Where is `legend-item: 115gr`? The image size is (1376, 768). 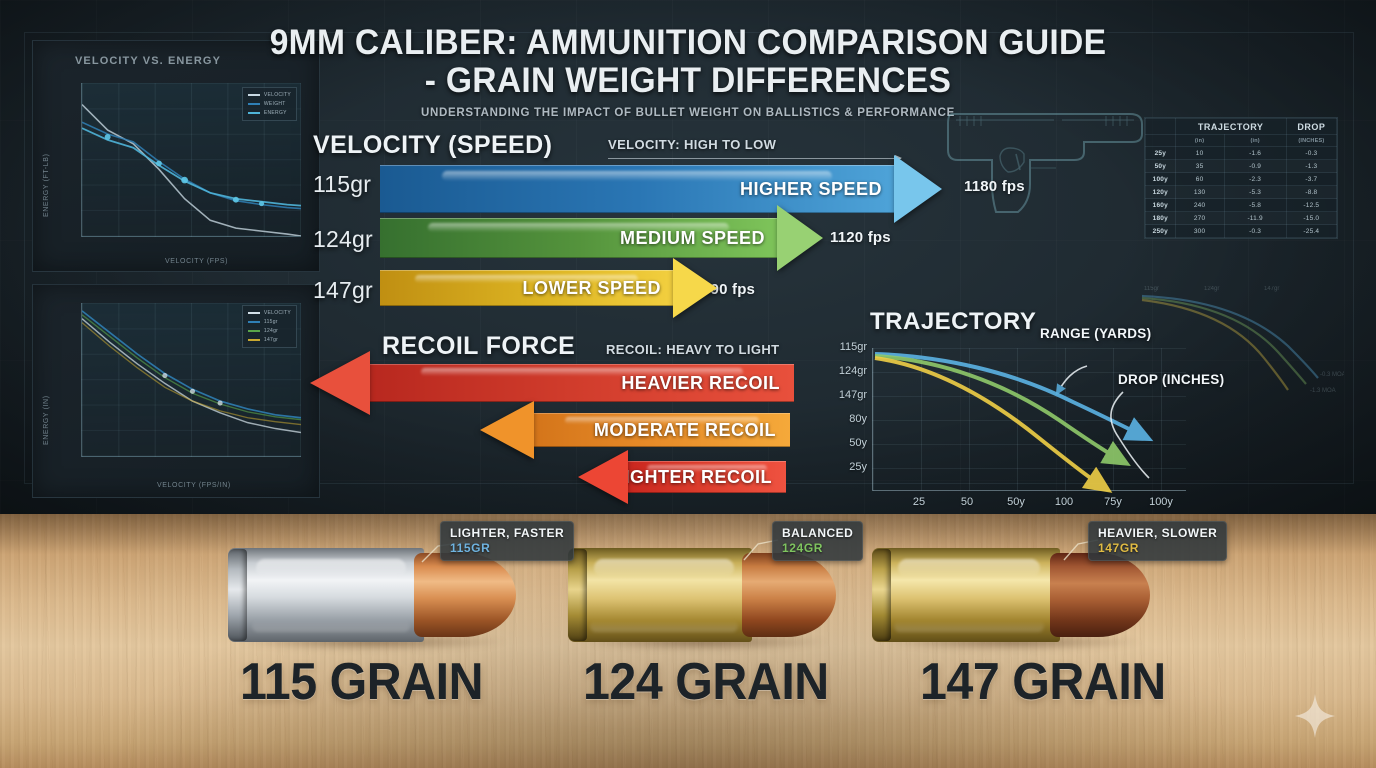
legend-item: 115gr is located at coordinates (269, 322).